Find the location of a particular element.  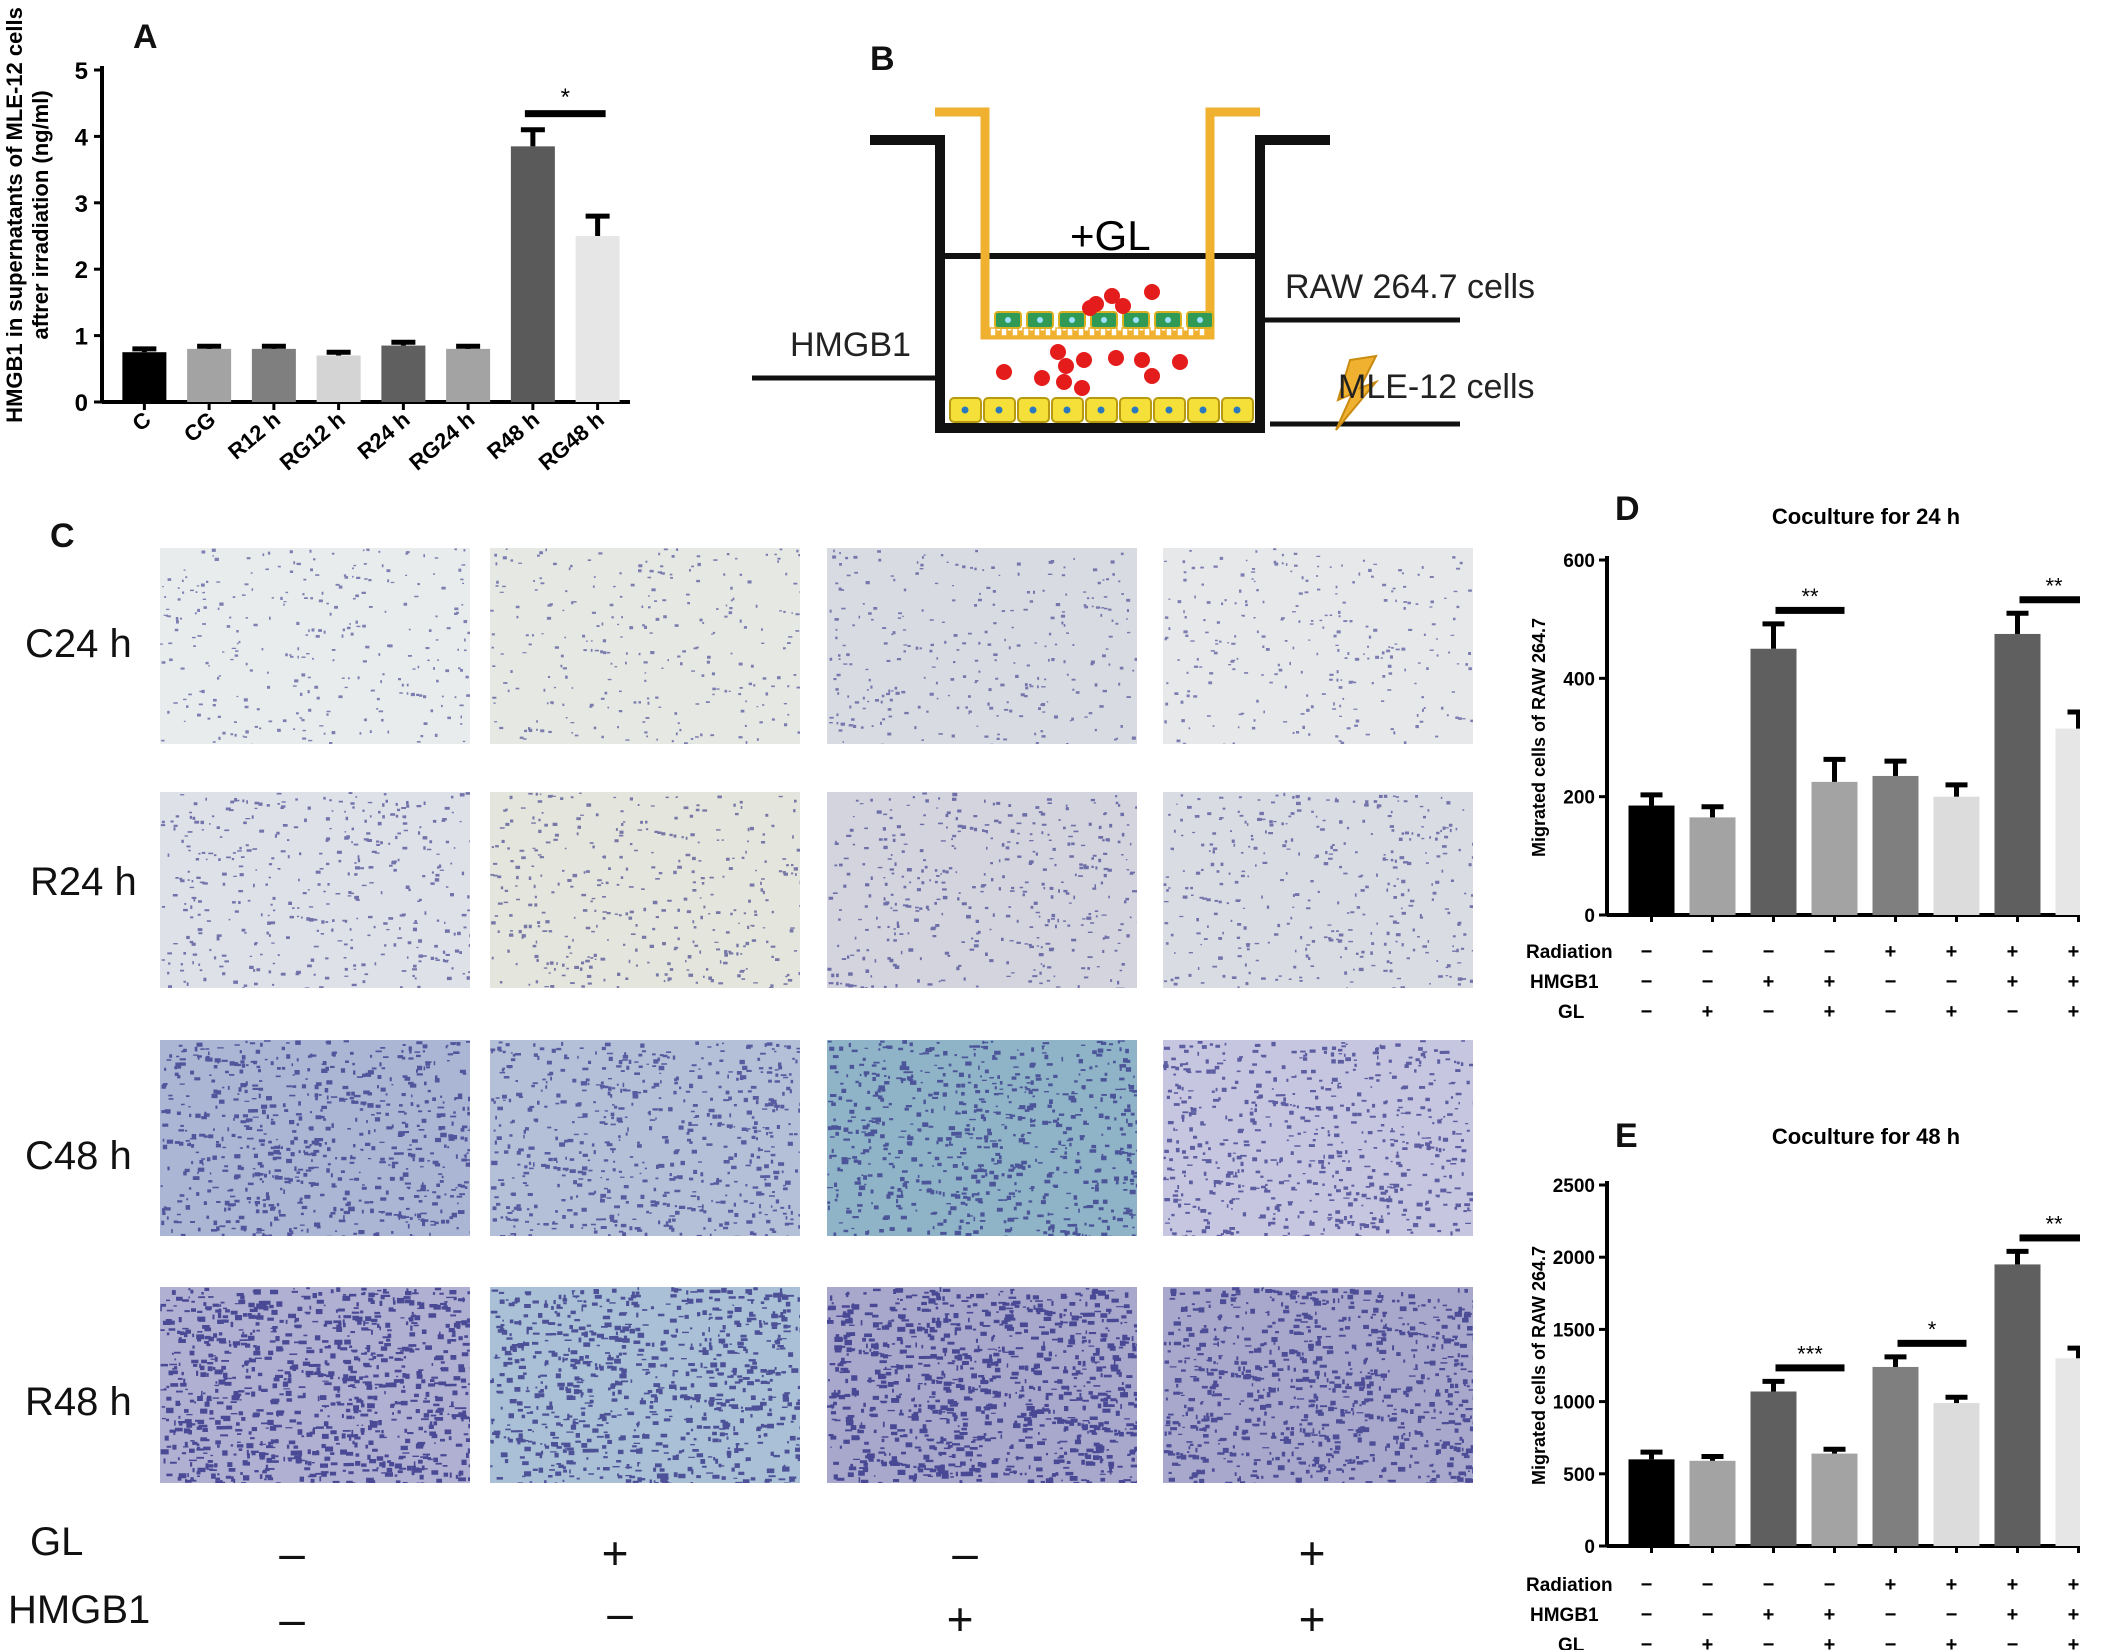

y-tick-label-E: 0 is located at coordinates (1589, 1547).